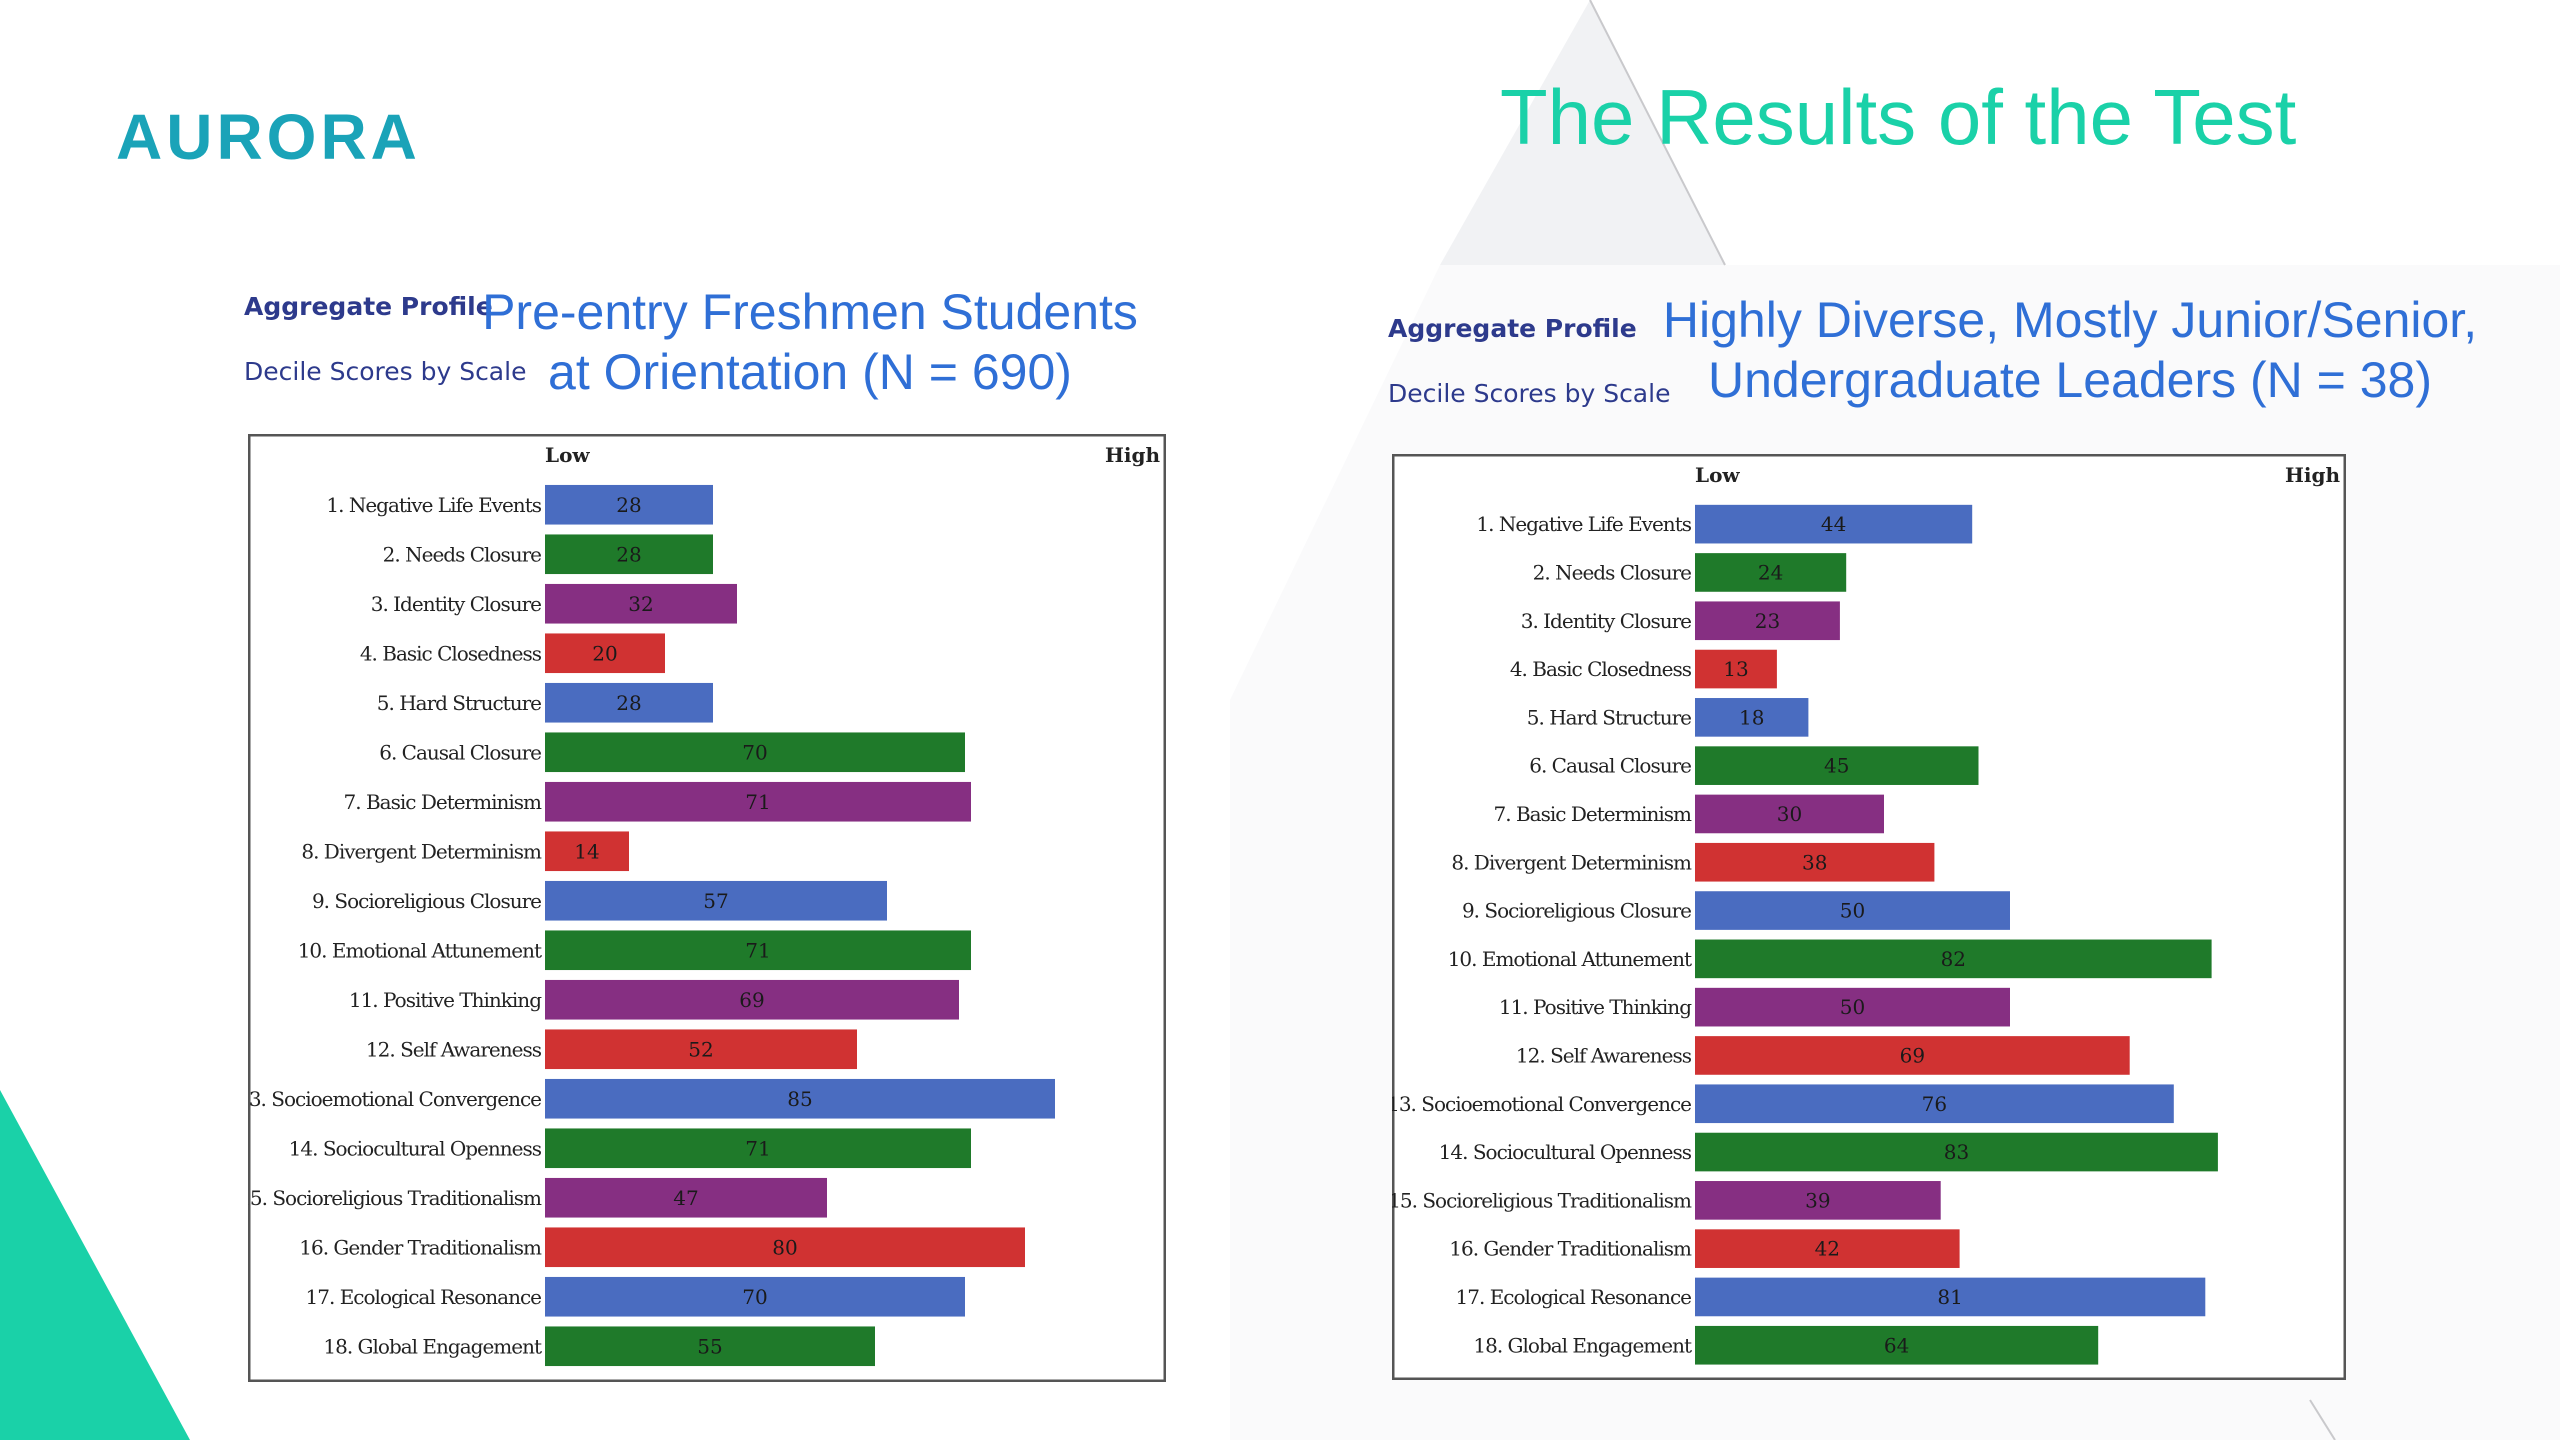 This screenshot has height=1440, width=2560. What do you see at coordinates (459, 703) in the screenshot?
I see `category-label: 5. Hard Structure` at bounding box center [459, 703].